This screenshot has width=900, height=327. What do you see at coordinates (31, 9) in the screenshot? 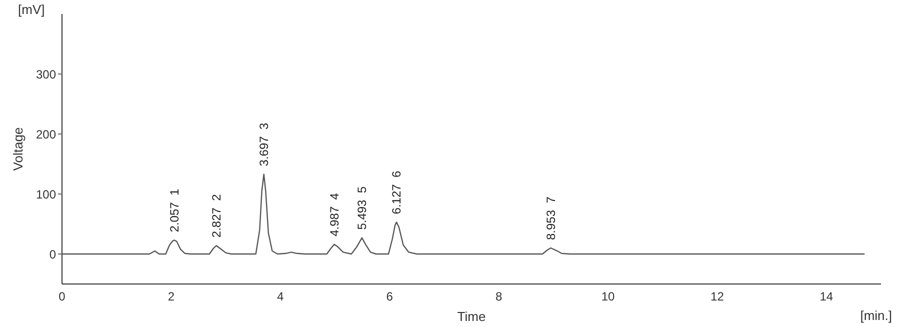
I see `text: [mV]` at bounding box center [31, 9].